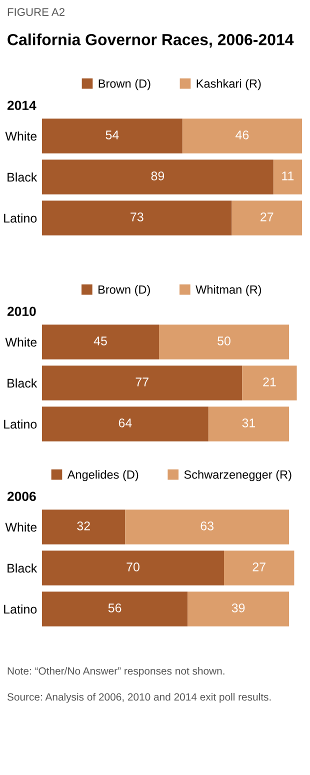 The width and height of the screenshot is (310, 775). What do you see at coordinates (116, 672) in the screenshot?
I see `text: Note: “Other/No Answer” responses not shown.` at bounding box center [116, 672].